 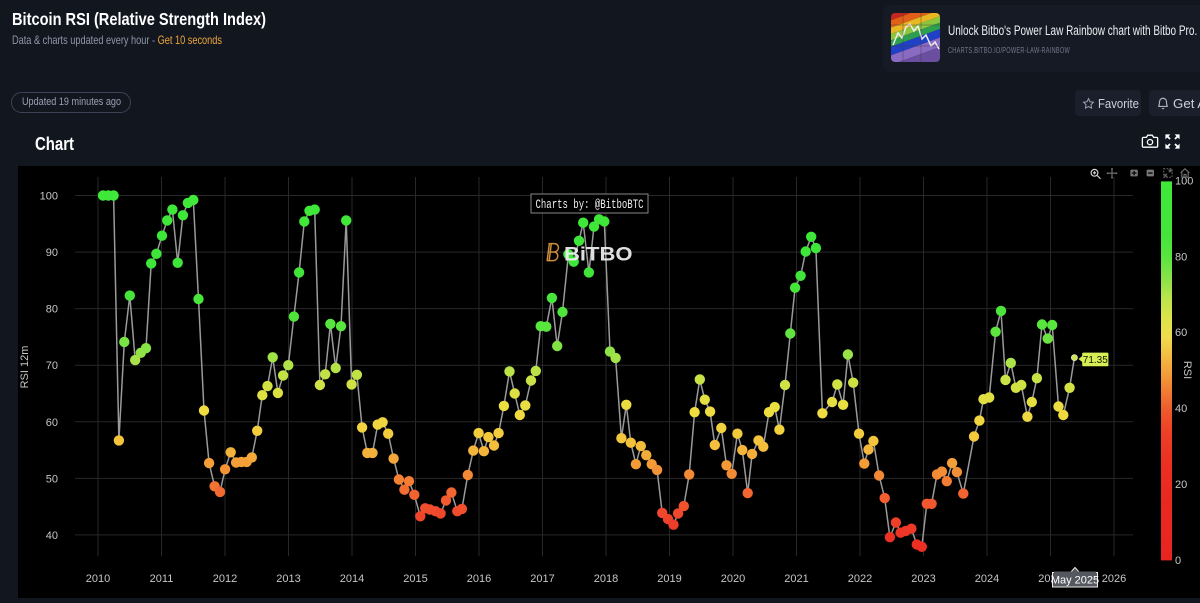 I want to click on svg-text: RSI, so click(x=1187, y=370).